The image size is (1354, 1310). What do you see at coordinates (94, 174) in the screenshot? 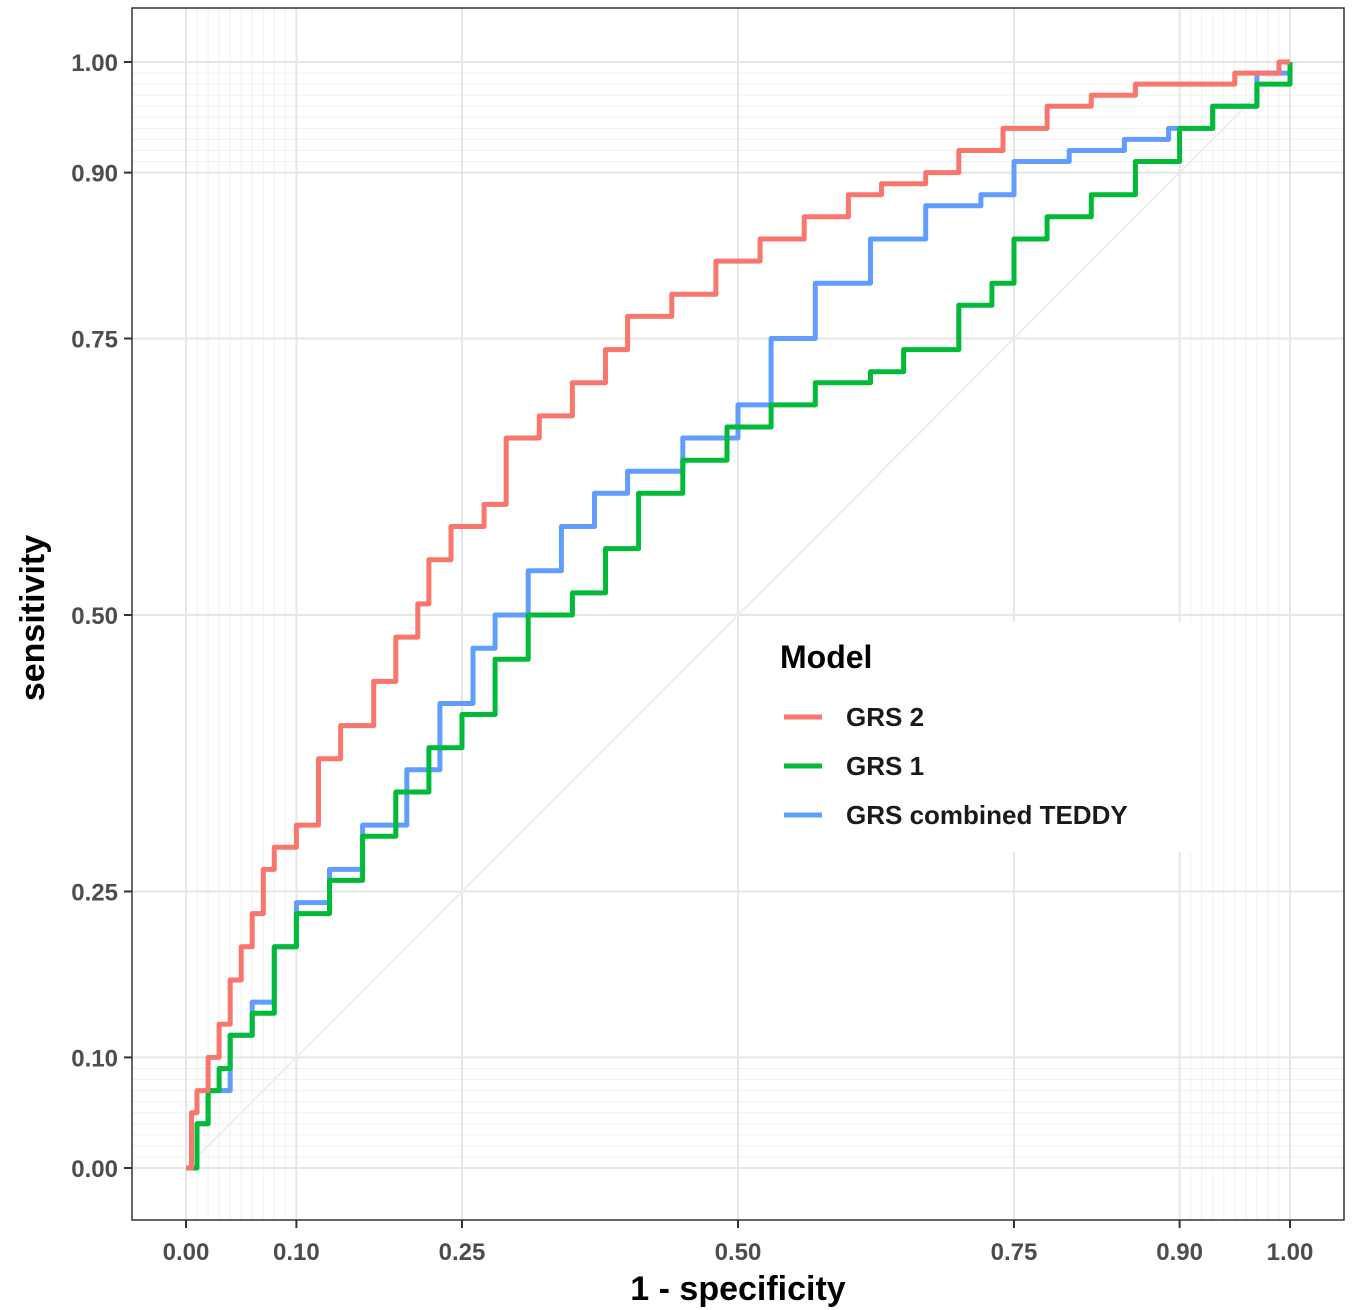
I see `y-tick-label: 0.90` at bounding box center [94, 174].